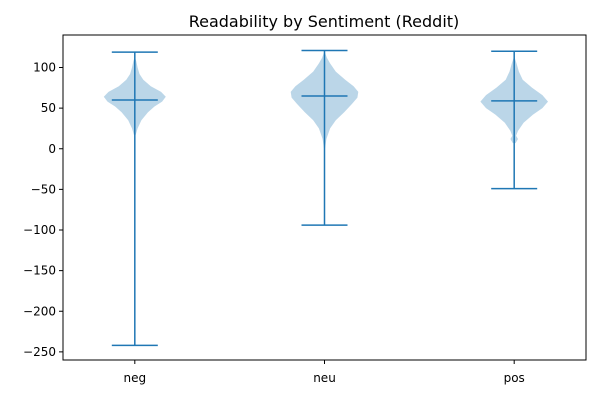  I want to click on x-axis: neg neu pos, so click(324, 372).